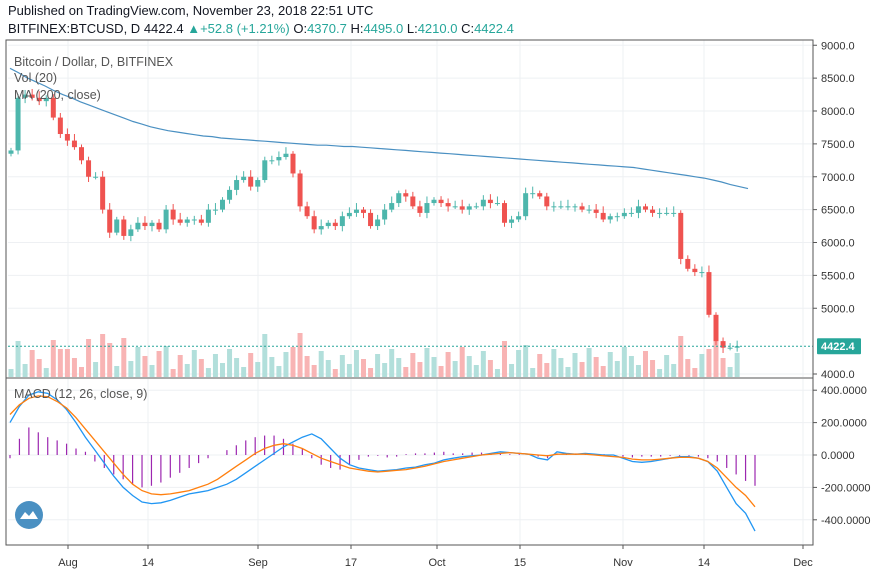 This screenshot has width=886, height=578. Describe the element at coordinates (374, 355) in the screenshot. I see `volume-bars` at that location.